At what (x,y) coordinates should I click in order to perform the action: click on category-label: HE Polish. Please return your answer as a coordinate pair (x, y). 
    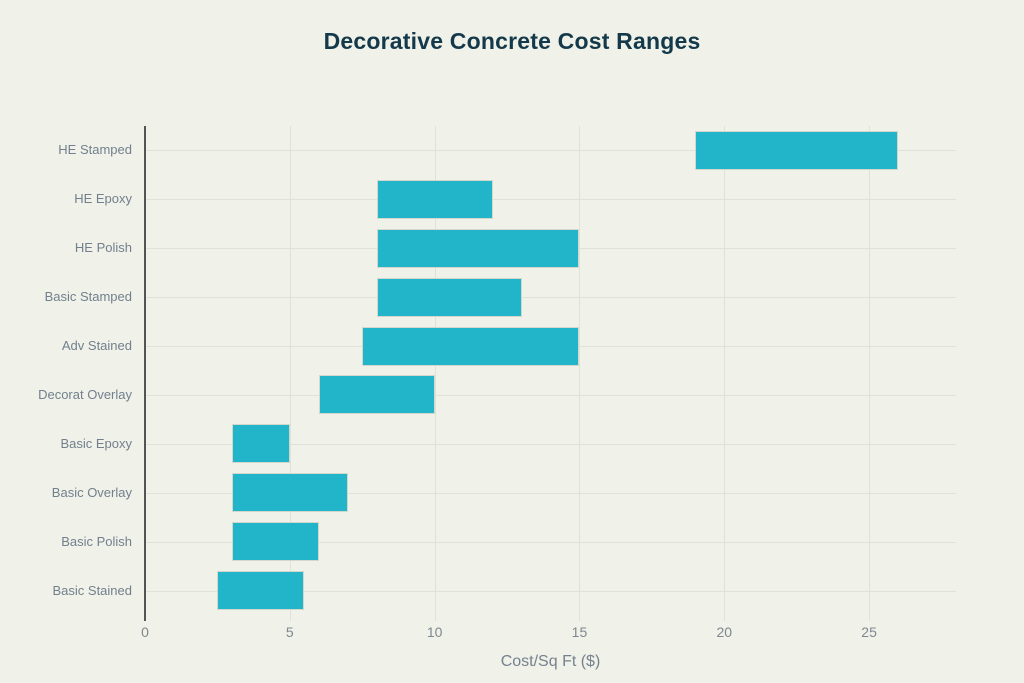
    Looking at the image, I should click on (103, 248).